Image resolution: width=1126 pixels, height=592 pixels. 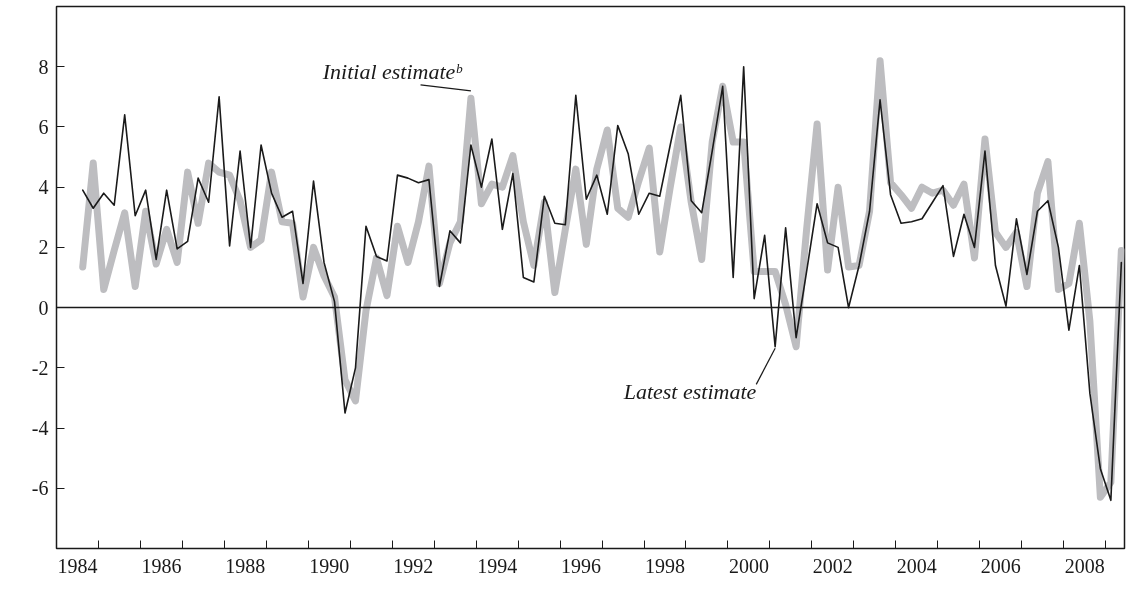 I want to click on y-tick-label: -4, so click(x=40, y=428).